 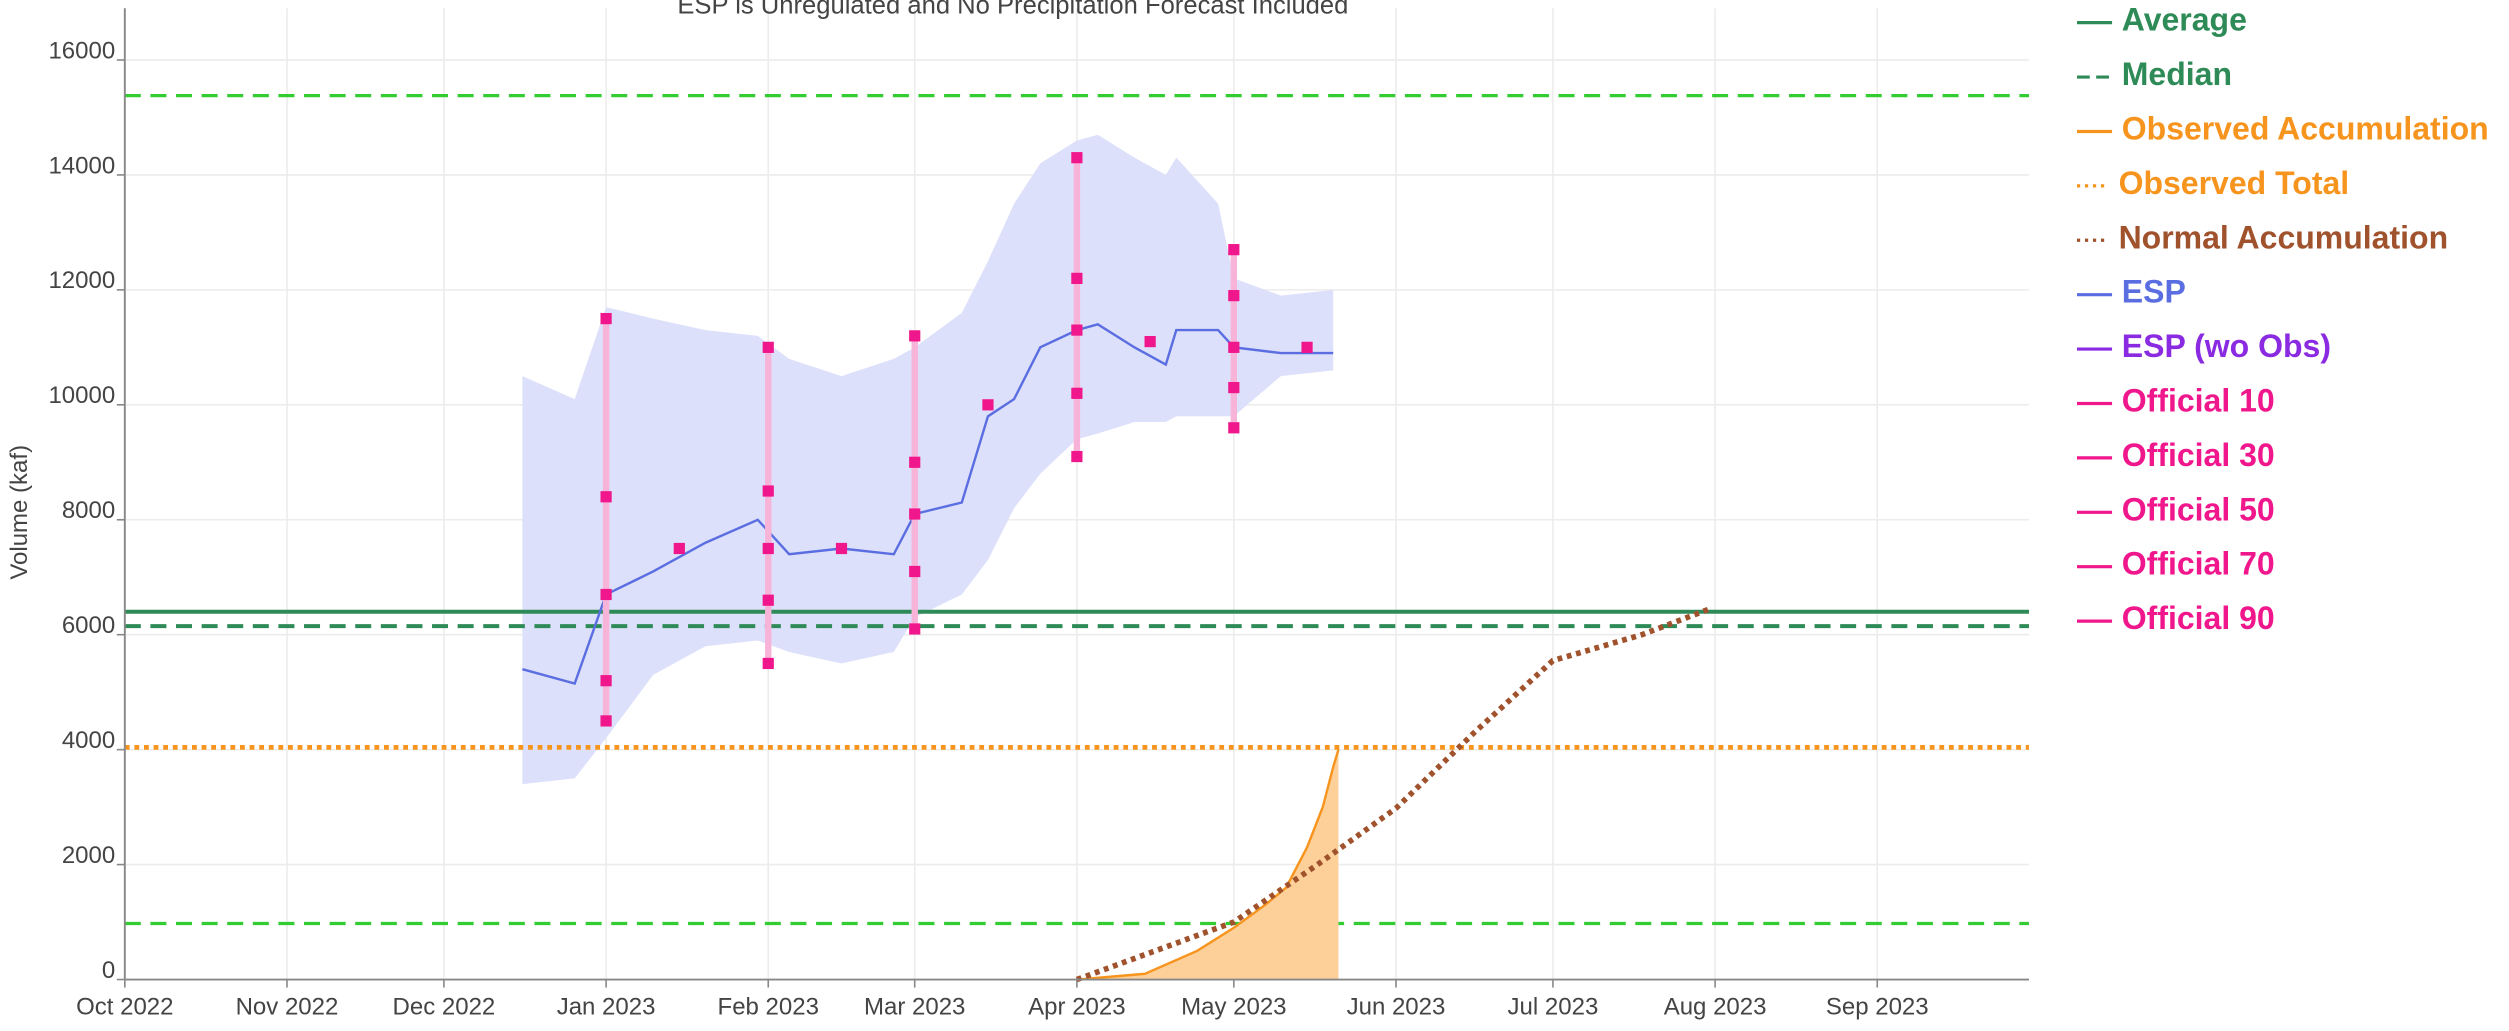 What do you see at coordinates (1396, 1007) in the screenshot?
I see `x-tick-label: Jun 2023` at bounding box center [1396, 1007].